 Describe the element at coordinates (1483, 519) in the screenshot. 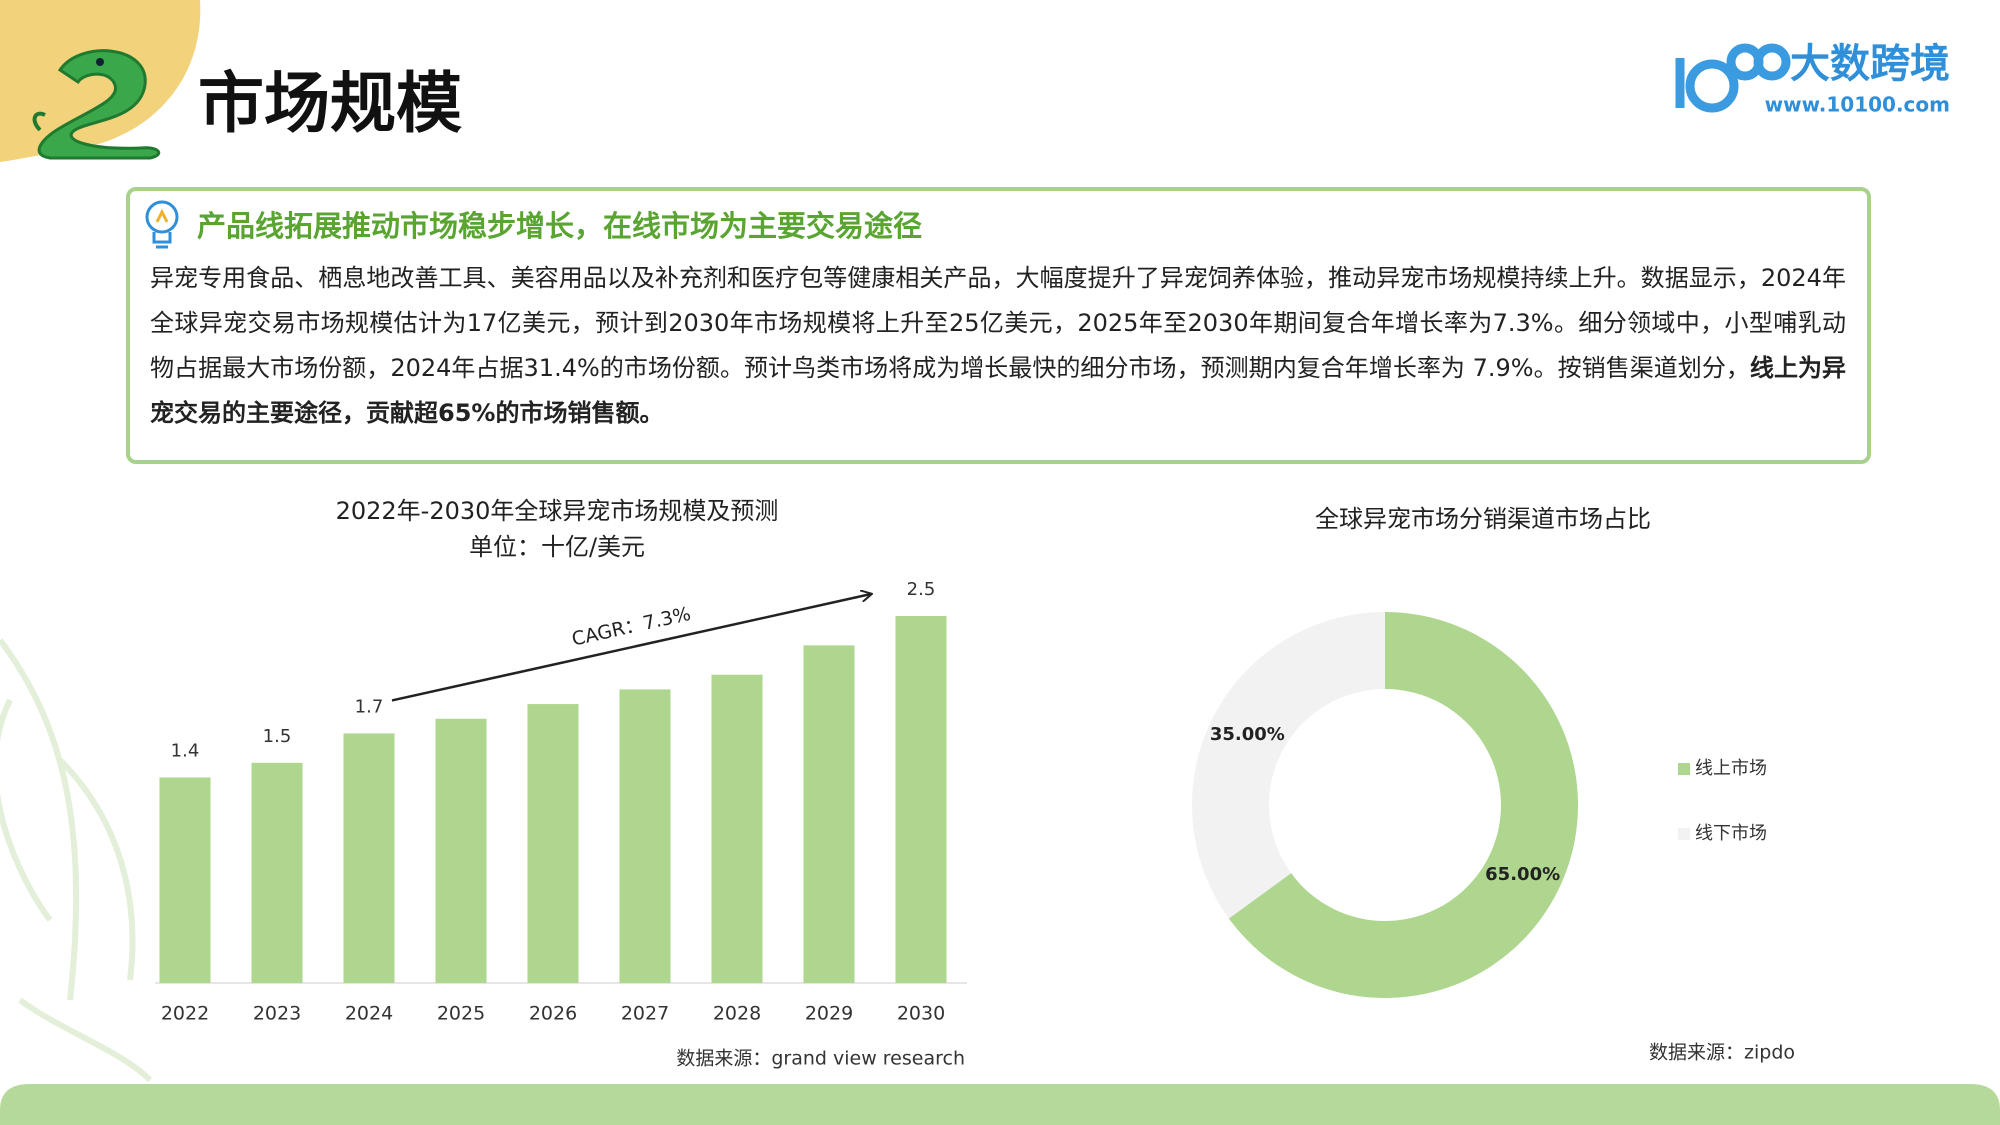

I see `chart-title: 全球异宠市场分销渠道市场占比` at that location.